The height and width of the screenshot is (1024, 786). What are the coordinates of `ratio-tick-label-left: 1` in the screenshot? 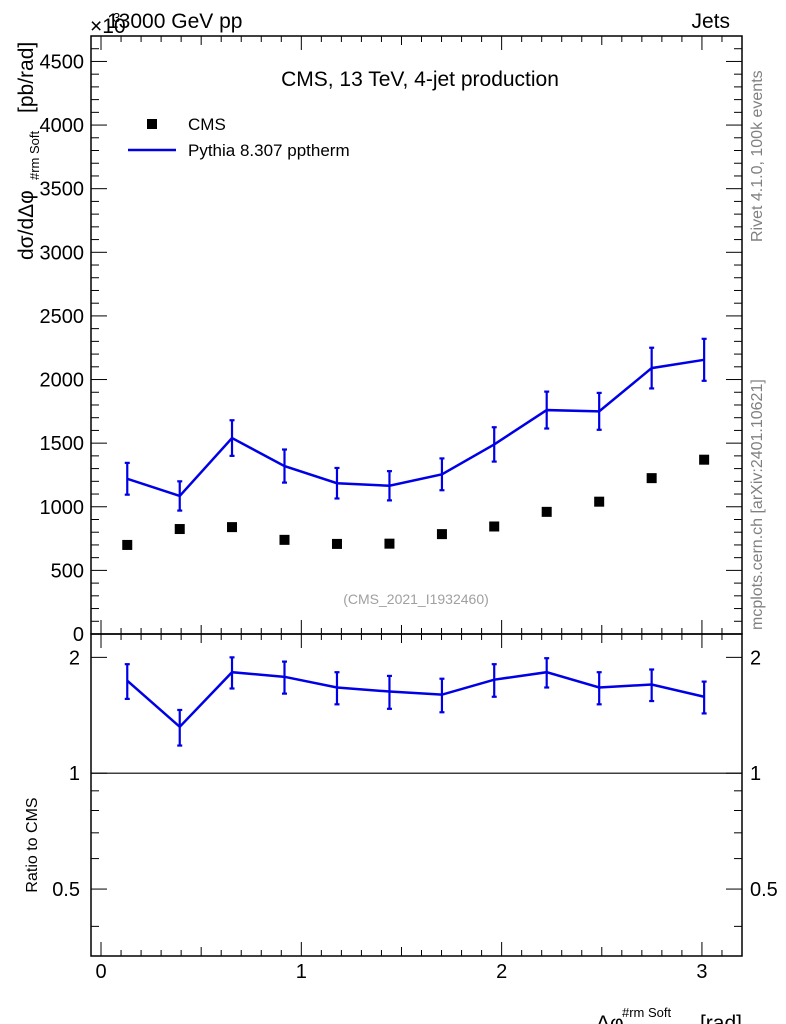 It's located at (74, 774).